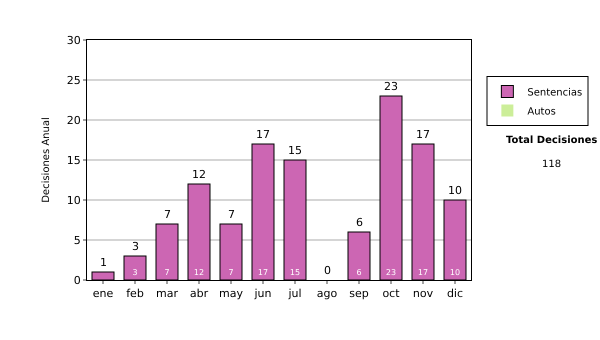  I want to click on x-tick-label: oct, so click(391, 293).